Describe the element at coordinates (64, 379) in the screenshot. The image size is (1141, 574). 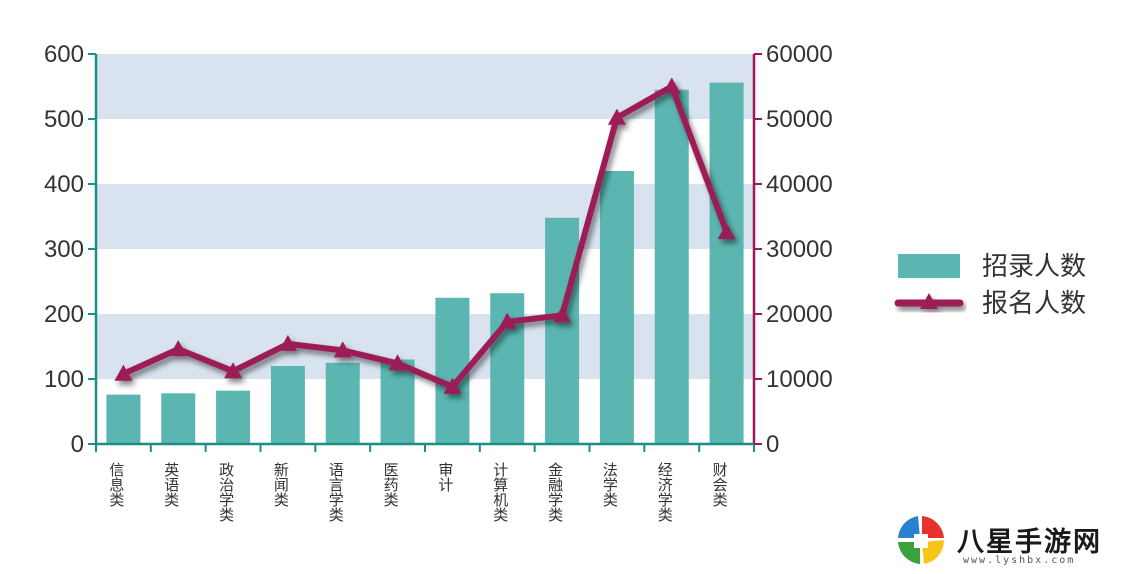
I see `left-tick-label: 100` at that location.